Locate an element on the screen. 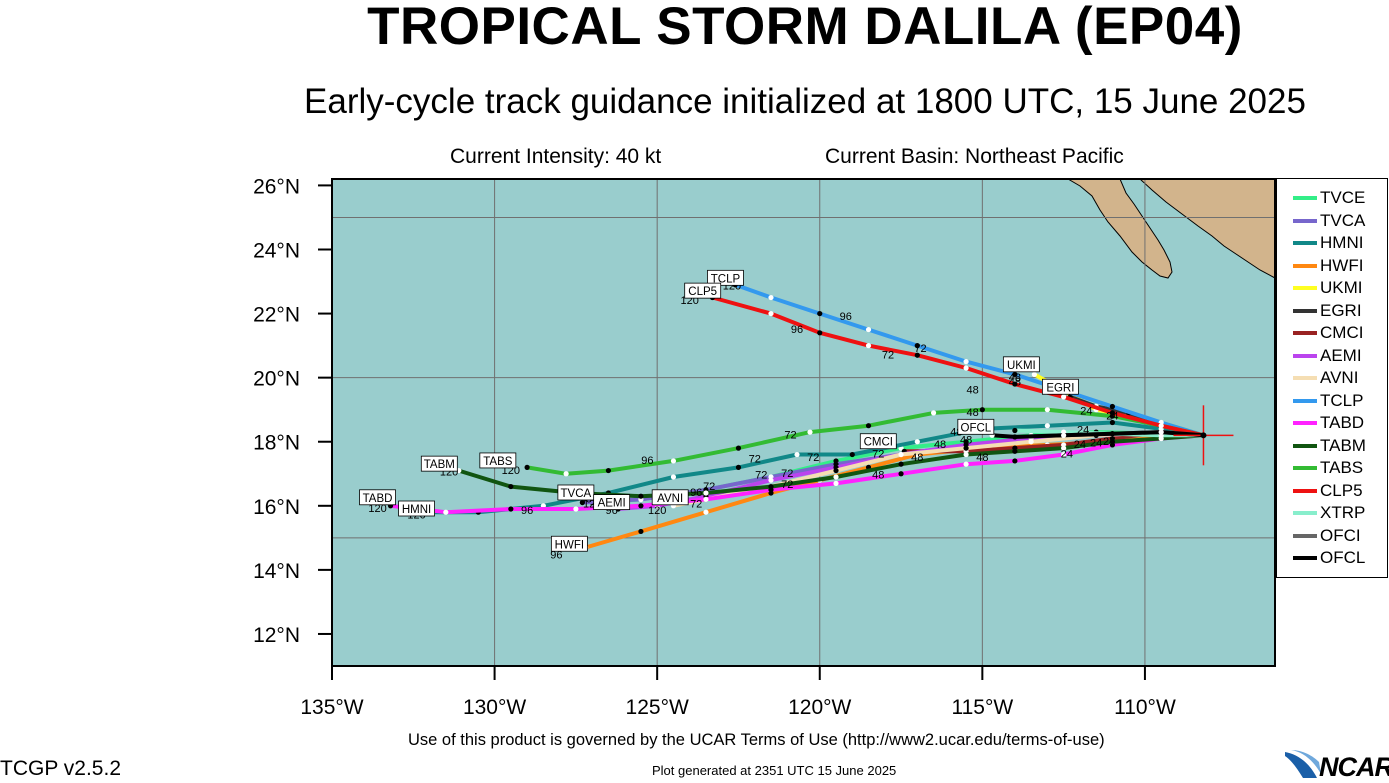 The height and width of the screenshot is (783, 1389). lat-tick-label: 20°N is located at coordinates (276, 379).